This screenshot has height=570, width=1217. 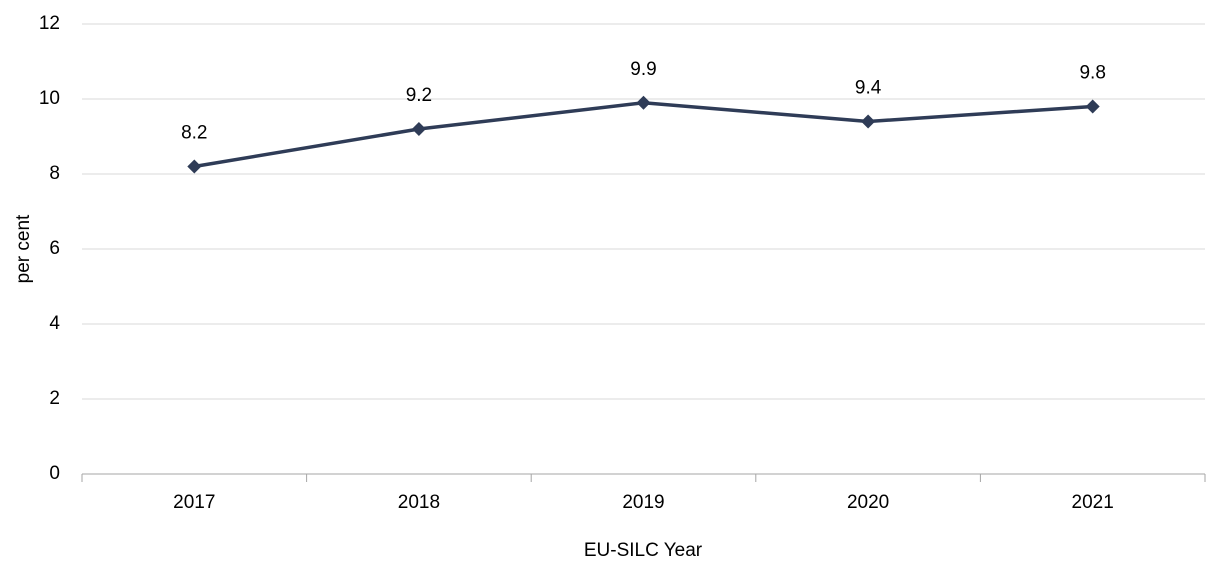 What do you see at coordinates (54, 398) in the screenshot?
I see `y-tick-label: 2` at bounding box center [54, 398].